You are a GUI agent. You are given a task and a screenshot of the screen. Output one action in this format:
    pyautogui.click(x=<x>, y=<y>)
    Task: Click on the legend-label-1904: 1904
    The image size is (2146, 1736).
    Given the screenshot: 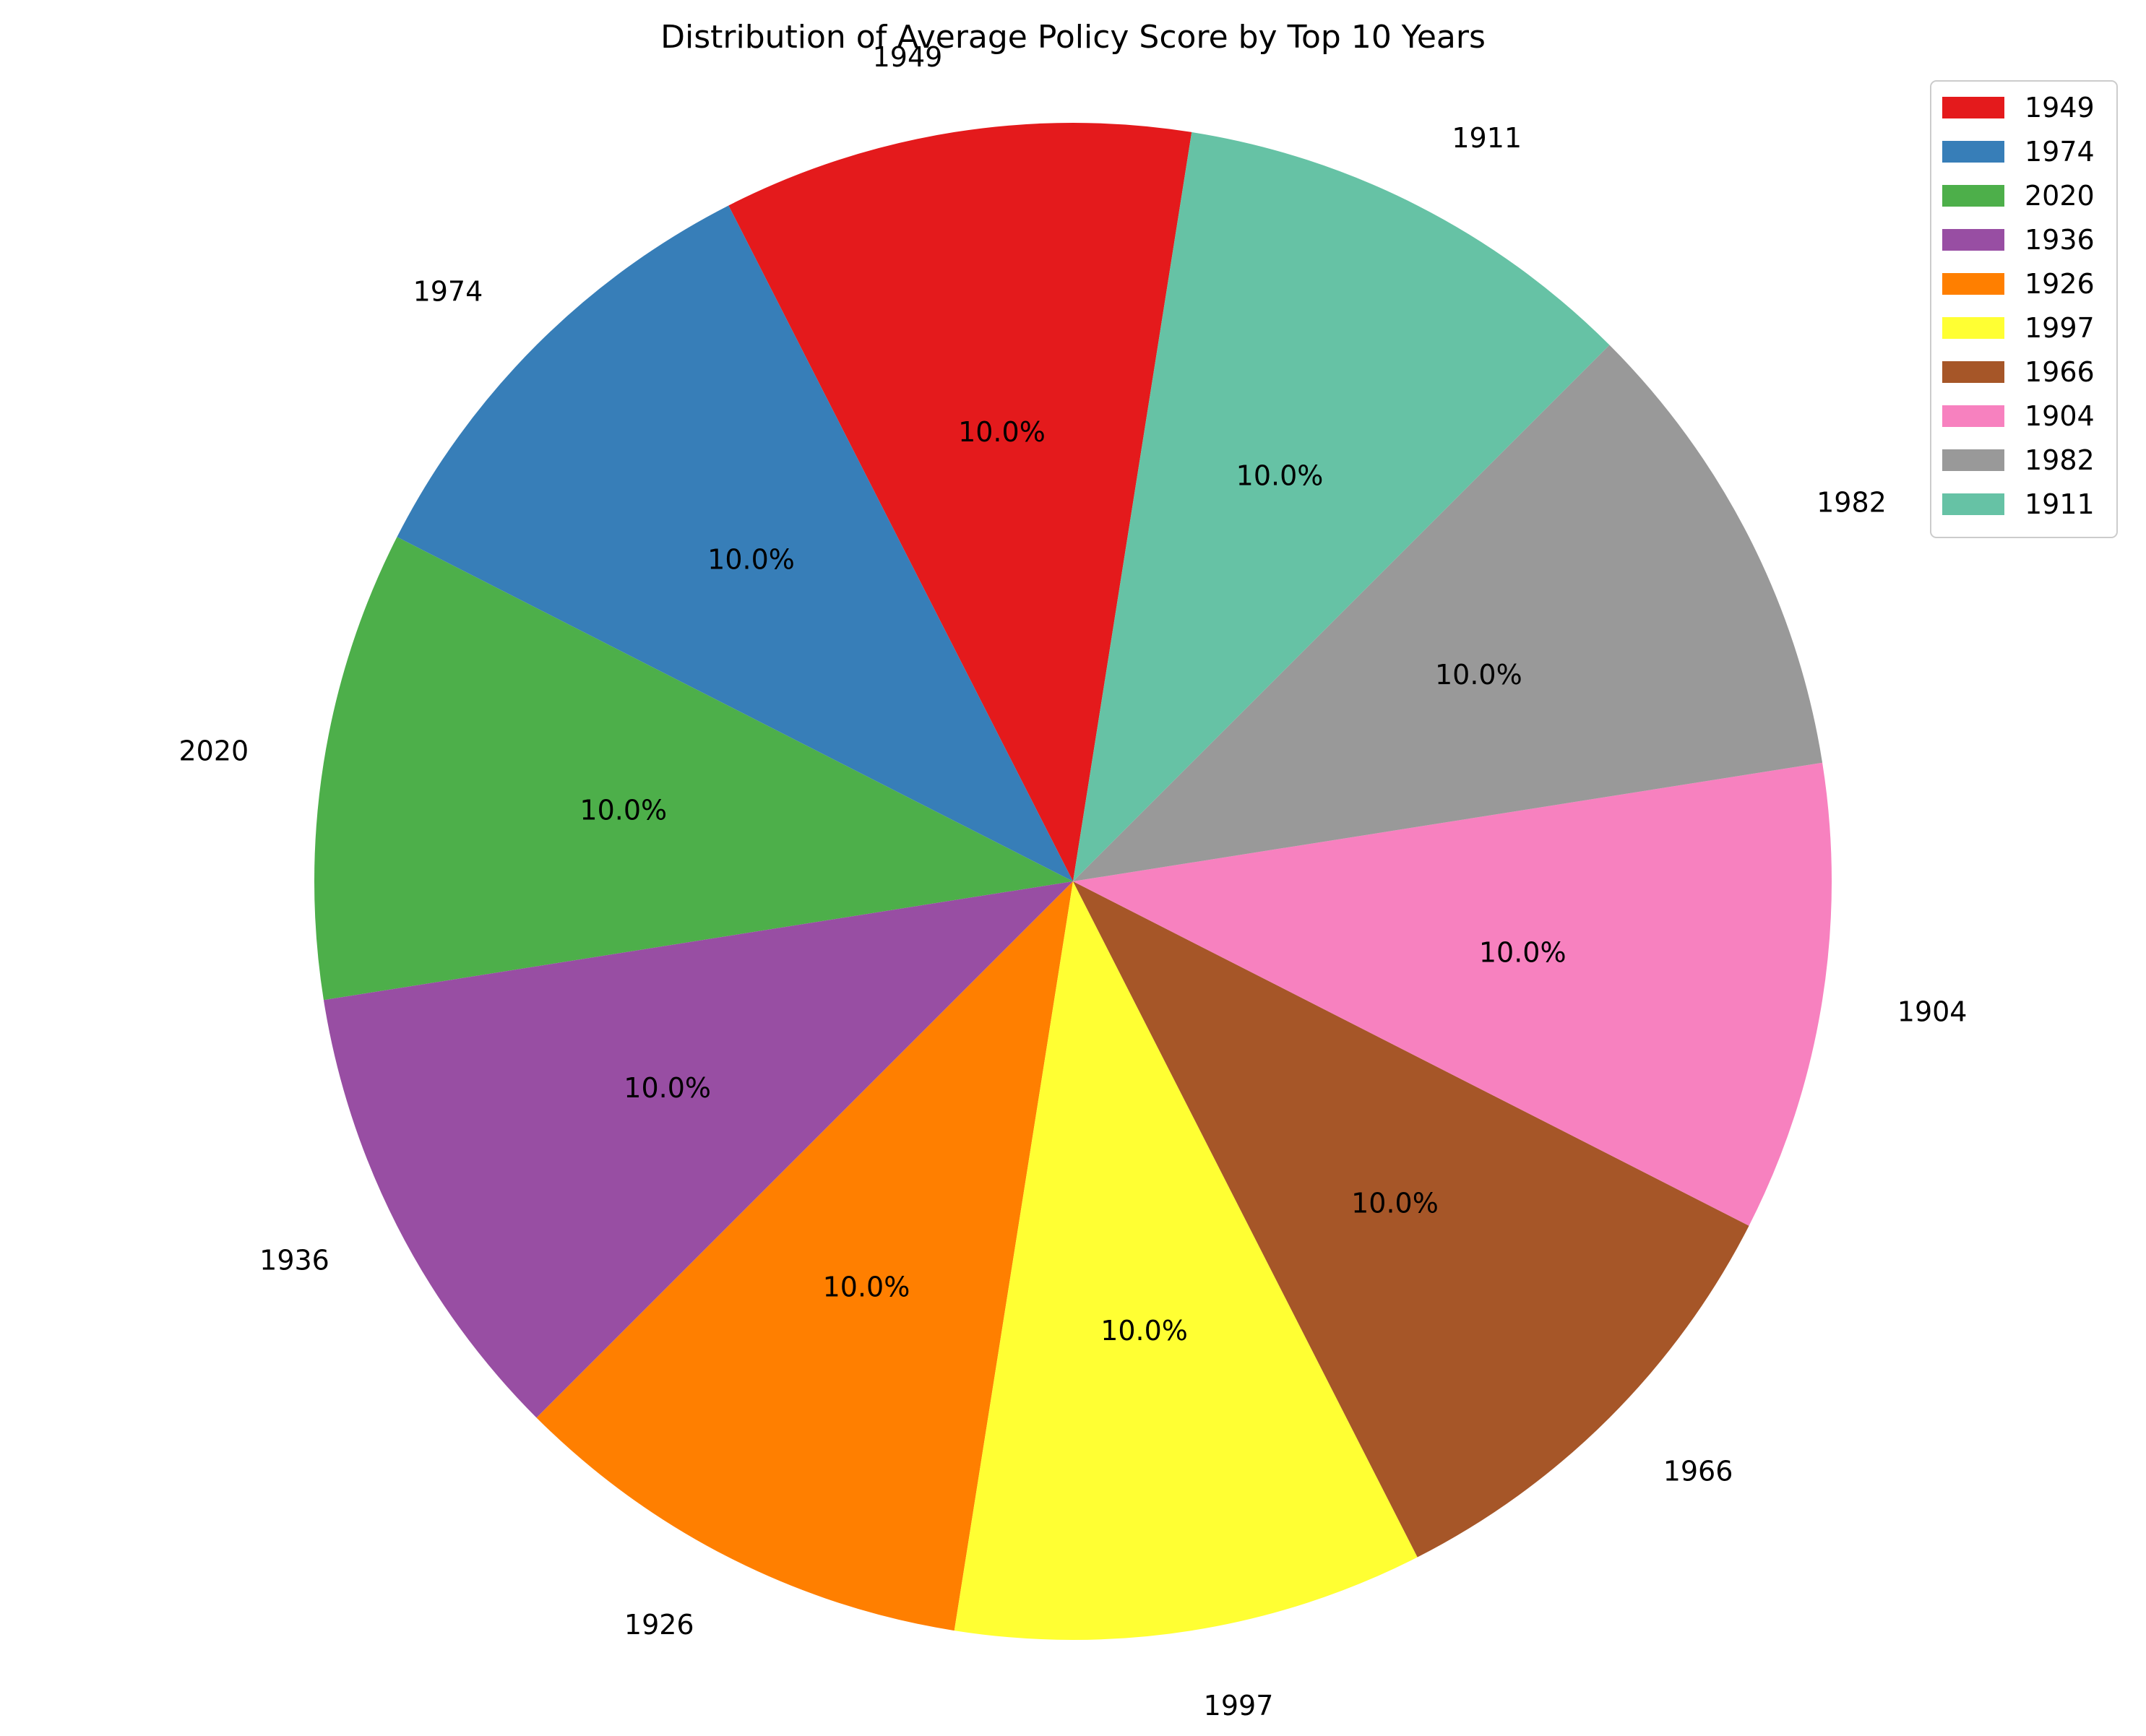 What is the action you would take?
    pyautogui.click(x=2060, y=416)
    